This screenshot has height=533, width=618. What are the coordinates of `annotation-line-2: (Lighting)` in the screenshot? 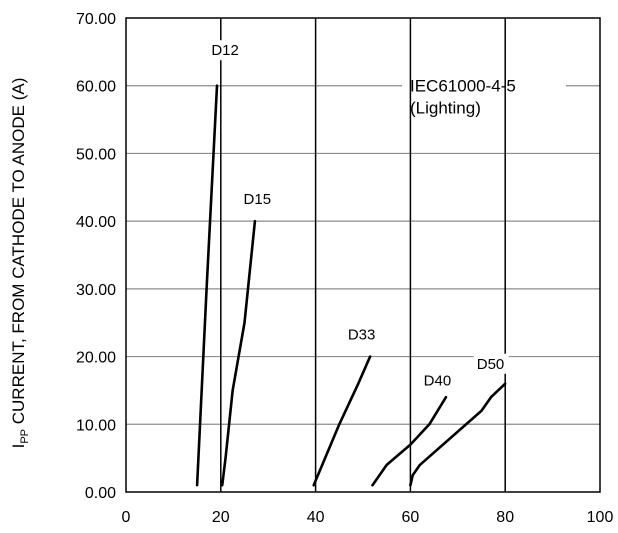 It's located at (445, 108).